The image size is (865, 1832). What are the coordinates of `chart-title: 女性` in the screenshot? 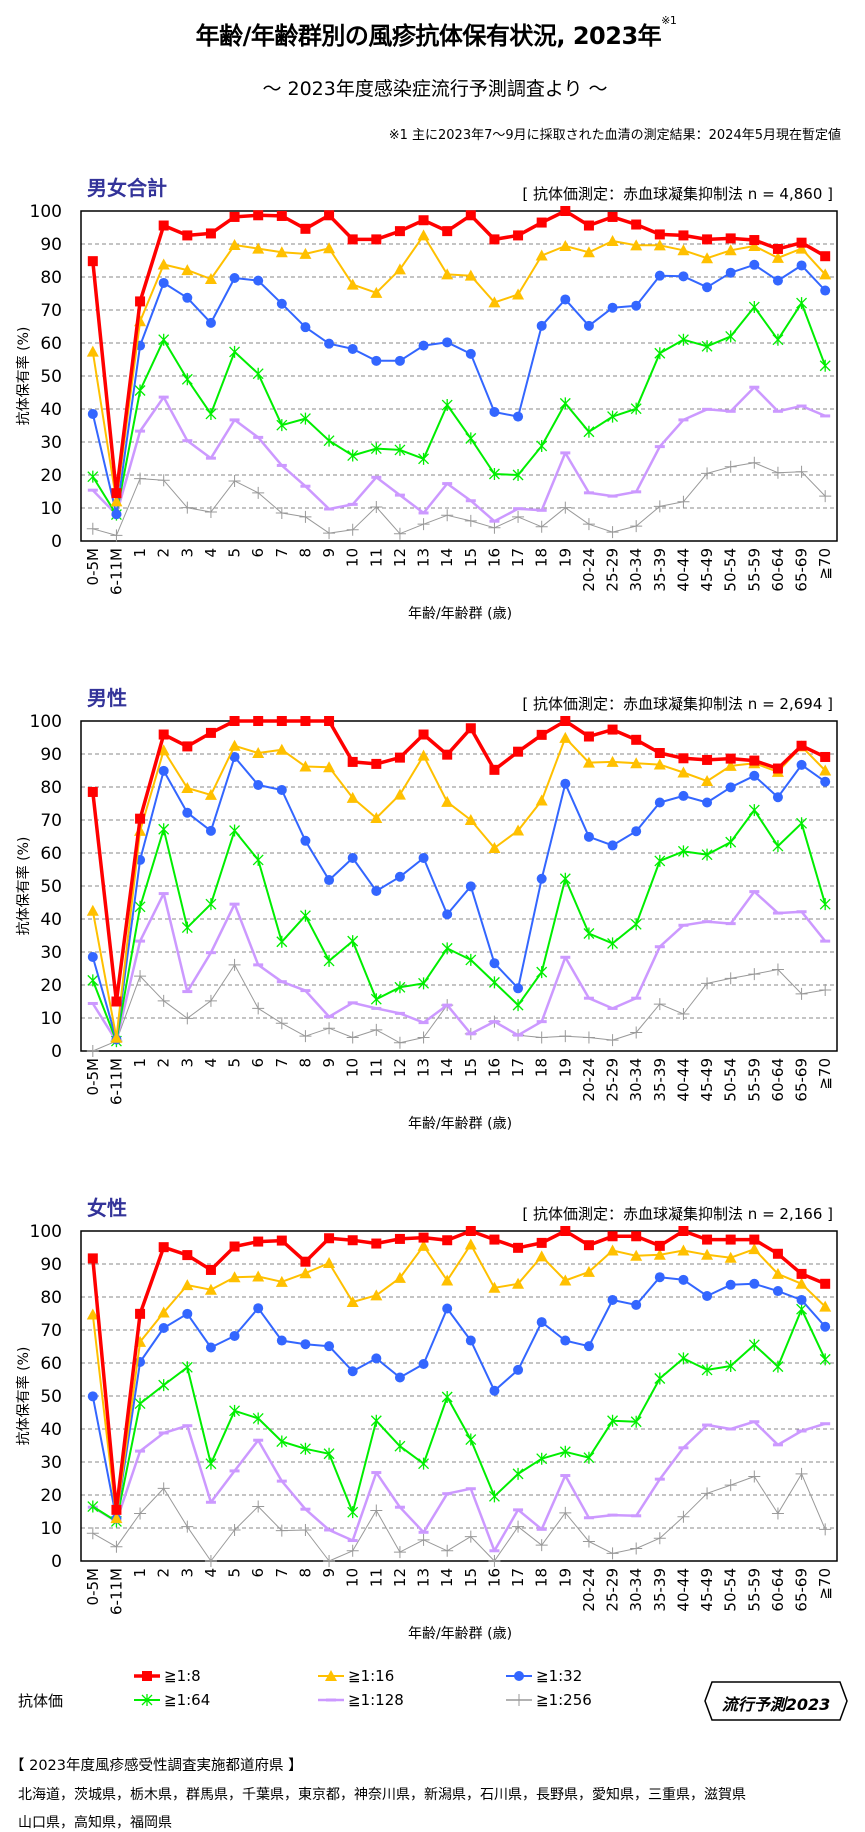 It's located at (107, 1208).